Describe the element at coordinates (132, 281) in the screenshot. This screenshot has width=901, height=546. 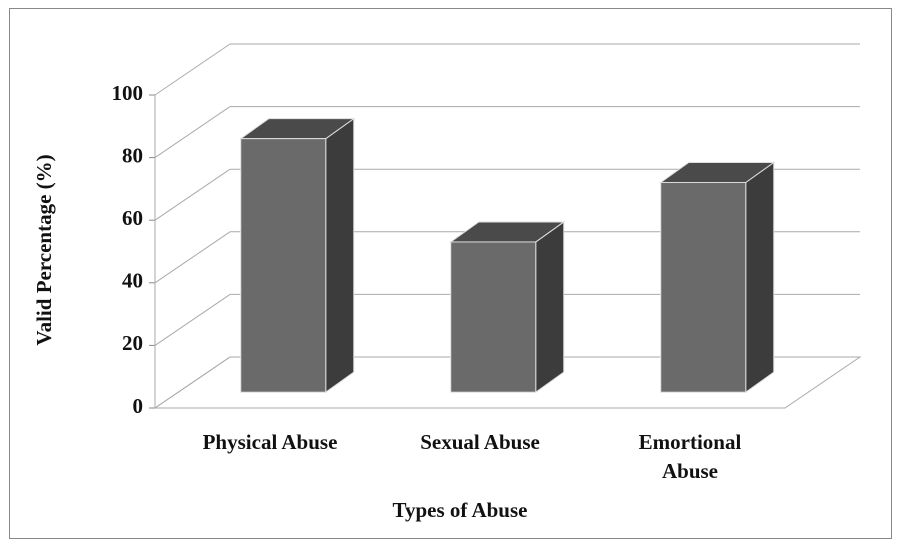
I see `y-tick-label: 40` at that location.